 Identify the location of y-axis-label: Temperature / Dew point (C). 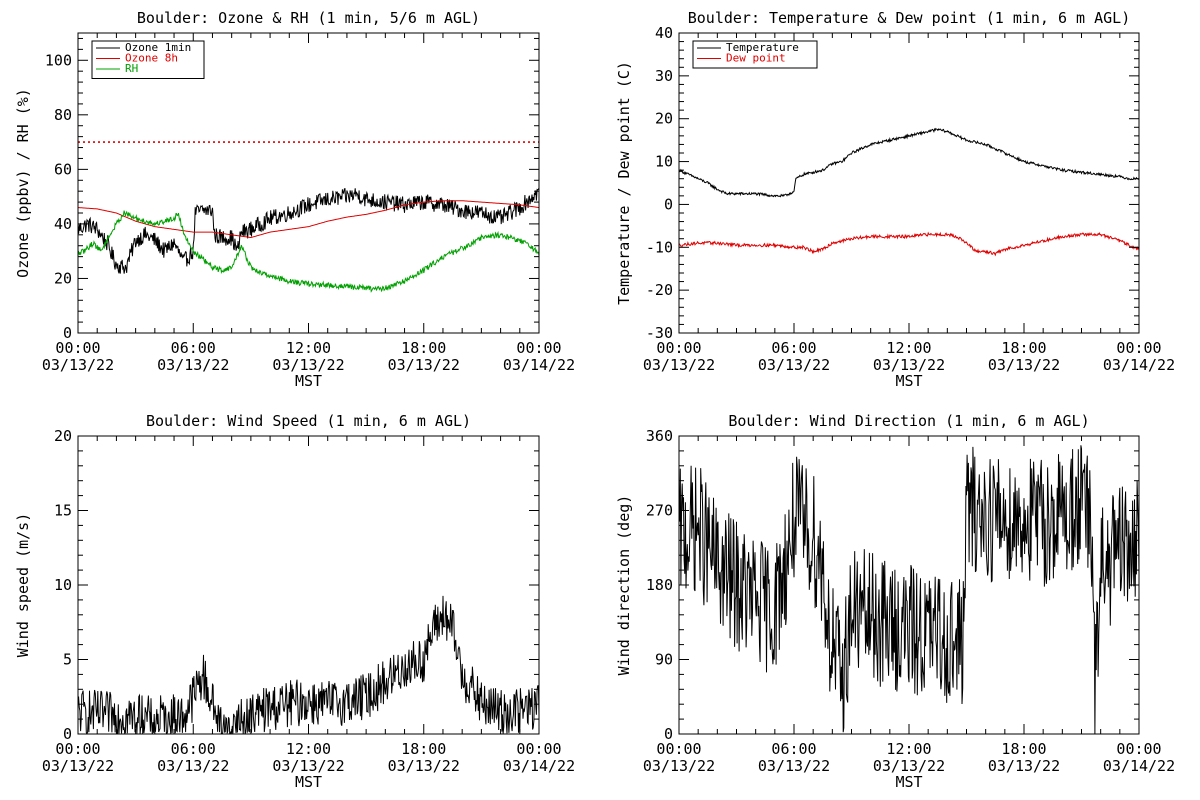
(624, 183).